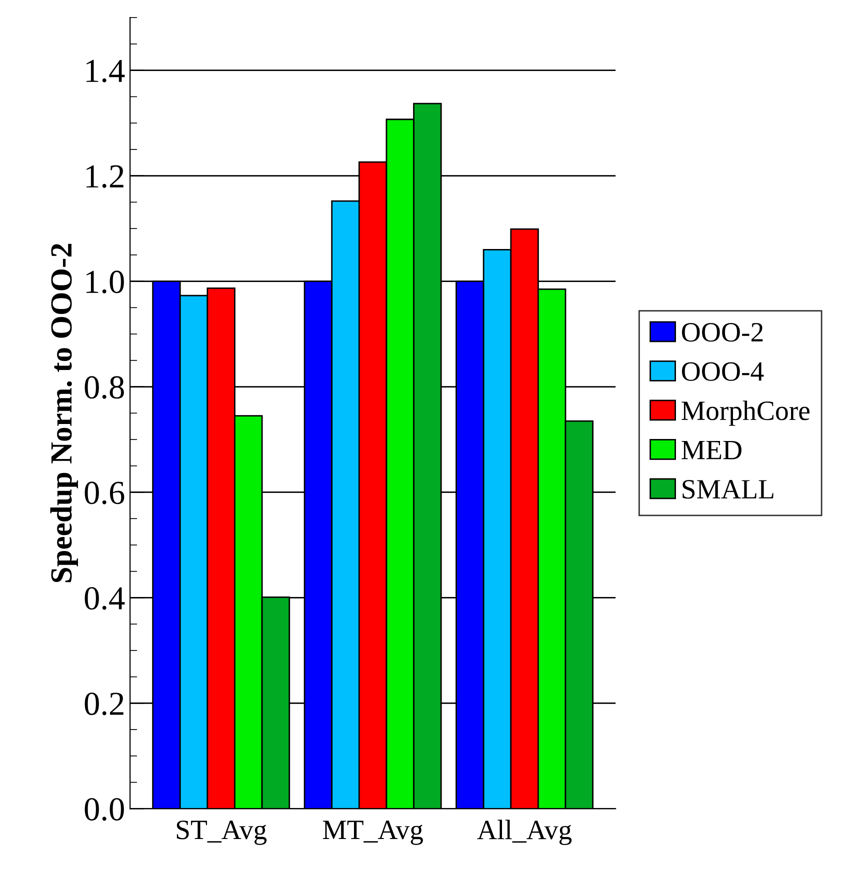 This screenshot has width=867, height=879. What do you see at coordinates (221, 832) in the screenshot?
I see `x-tick-label: ST_Avg` at bounding box center [221, 832].